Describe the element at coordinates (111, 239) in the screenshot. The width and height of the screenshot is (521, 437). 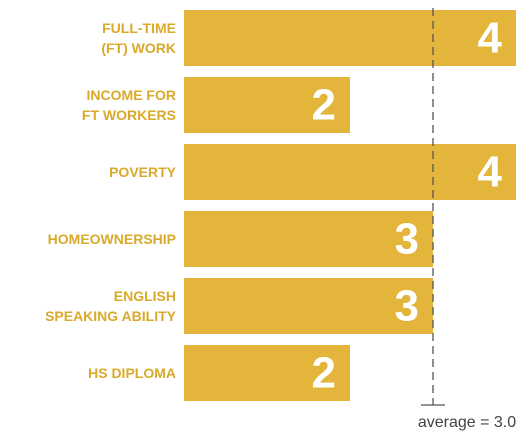
I see `category-label: HOMEOWNERSHIP` at that location.